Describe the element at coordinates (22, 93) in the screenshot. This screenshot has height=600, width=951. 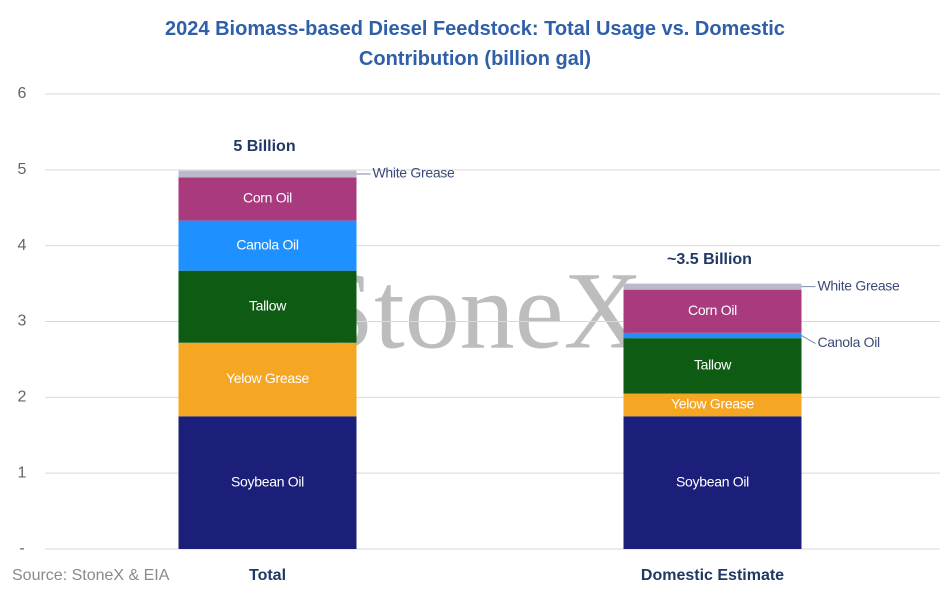
I see `y-tick-label: 6` at that location.